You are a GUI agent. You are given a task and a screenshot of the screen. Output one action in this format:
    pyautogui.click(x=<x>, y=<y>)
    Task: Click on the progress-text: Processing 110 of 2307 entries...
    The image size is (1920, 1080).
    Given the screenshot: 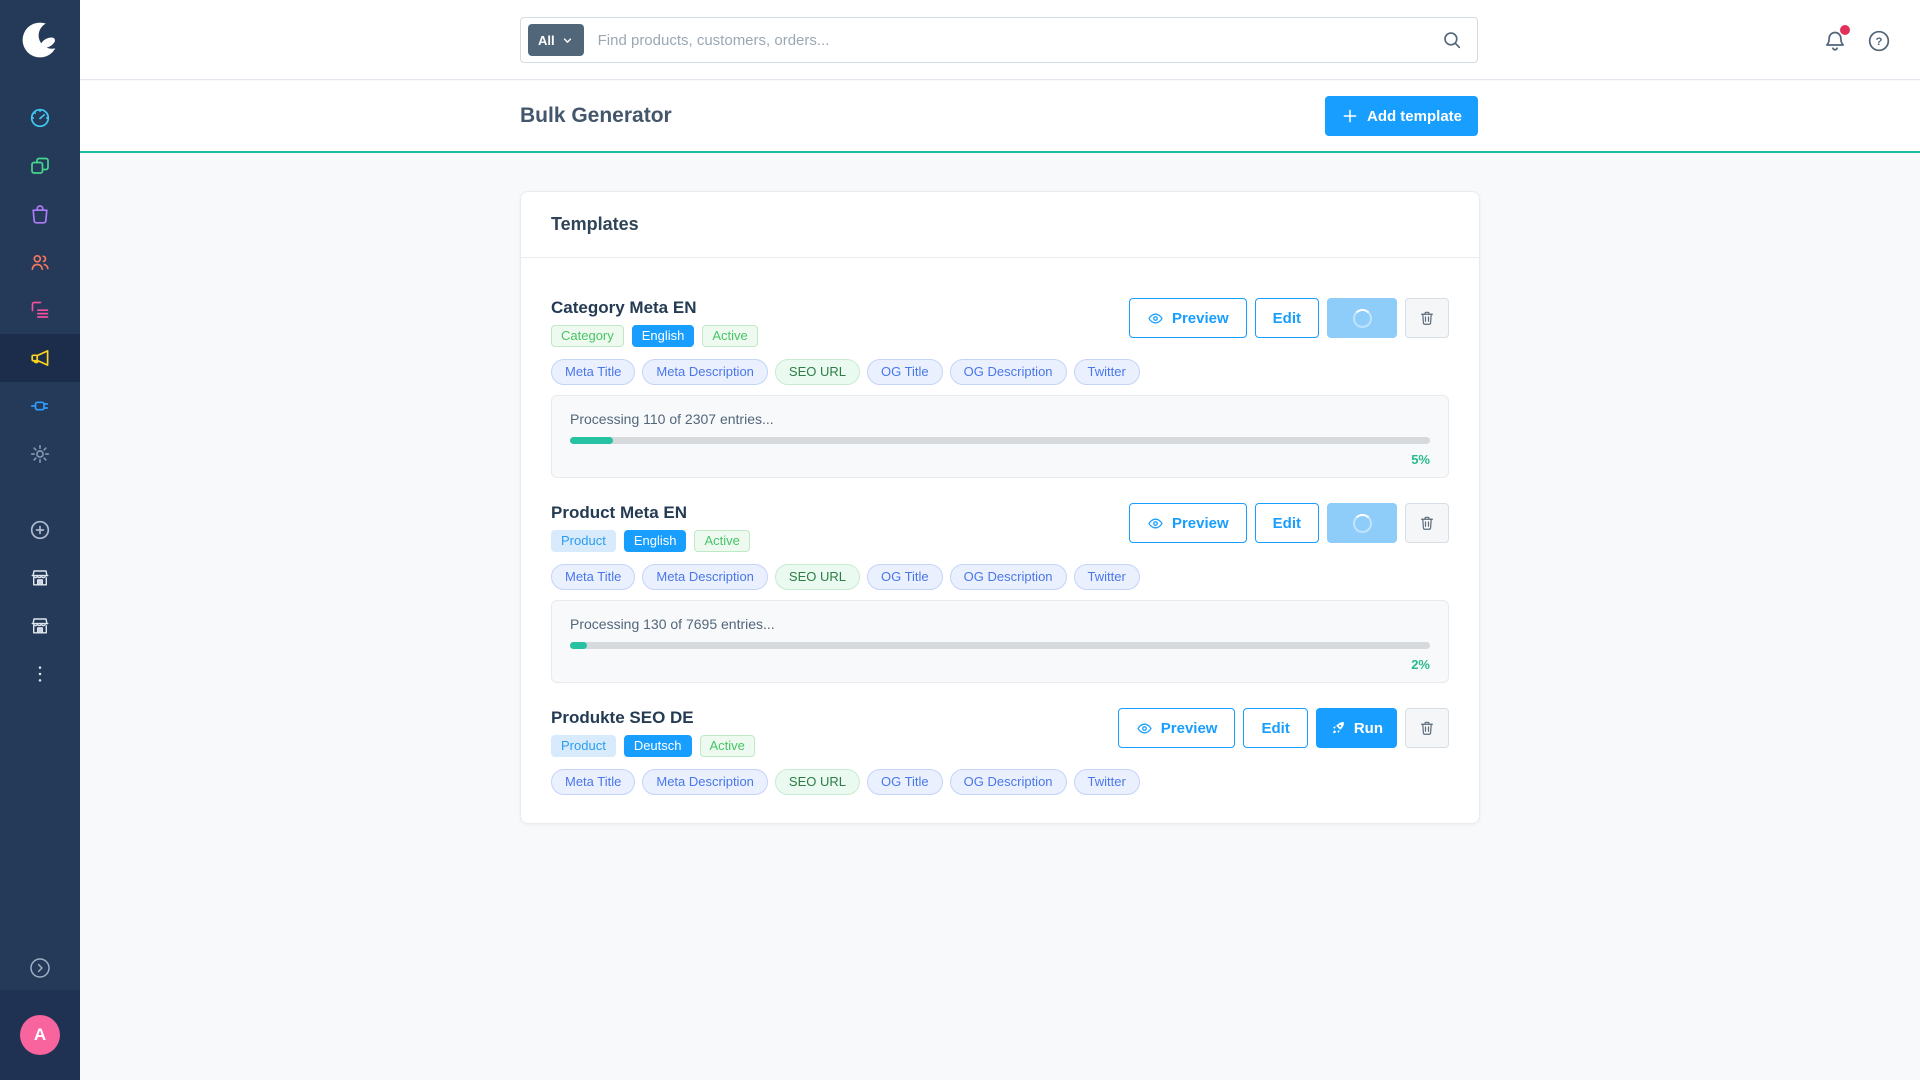 What is the action you would take?
    pyautogui.click(x=672, y=419)
    